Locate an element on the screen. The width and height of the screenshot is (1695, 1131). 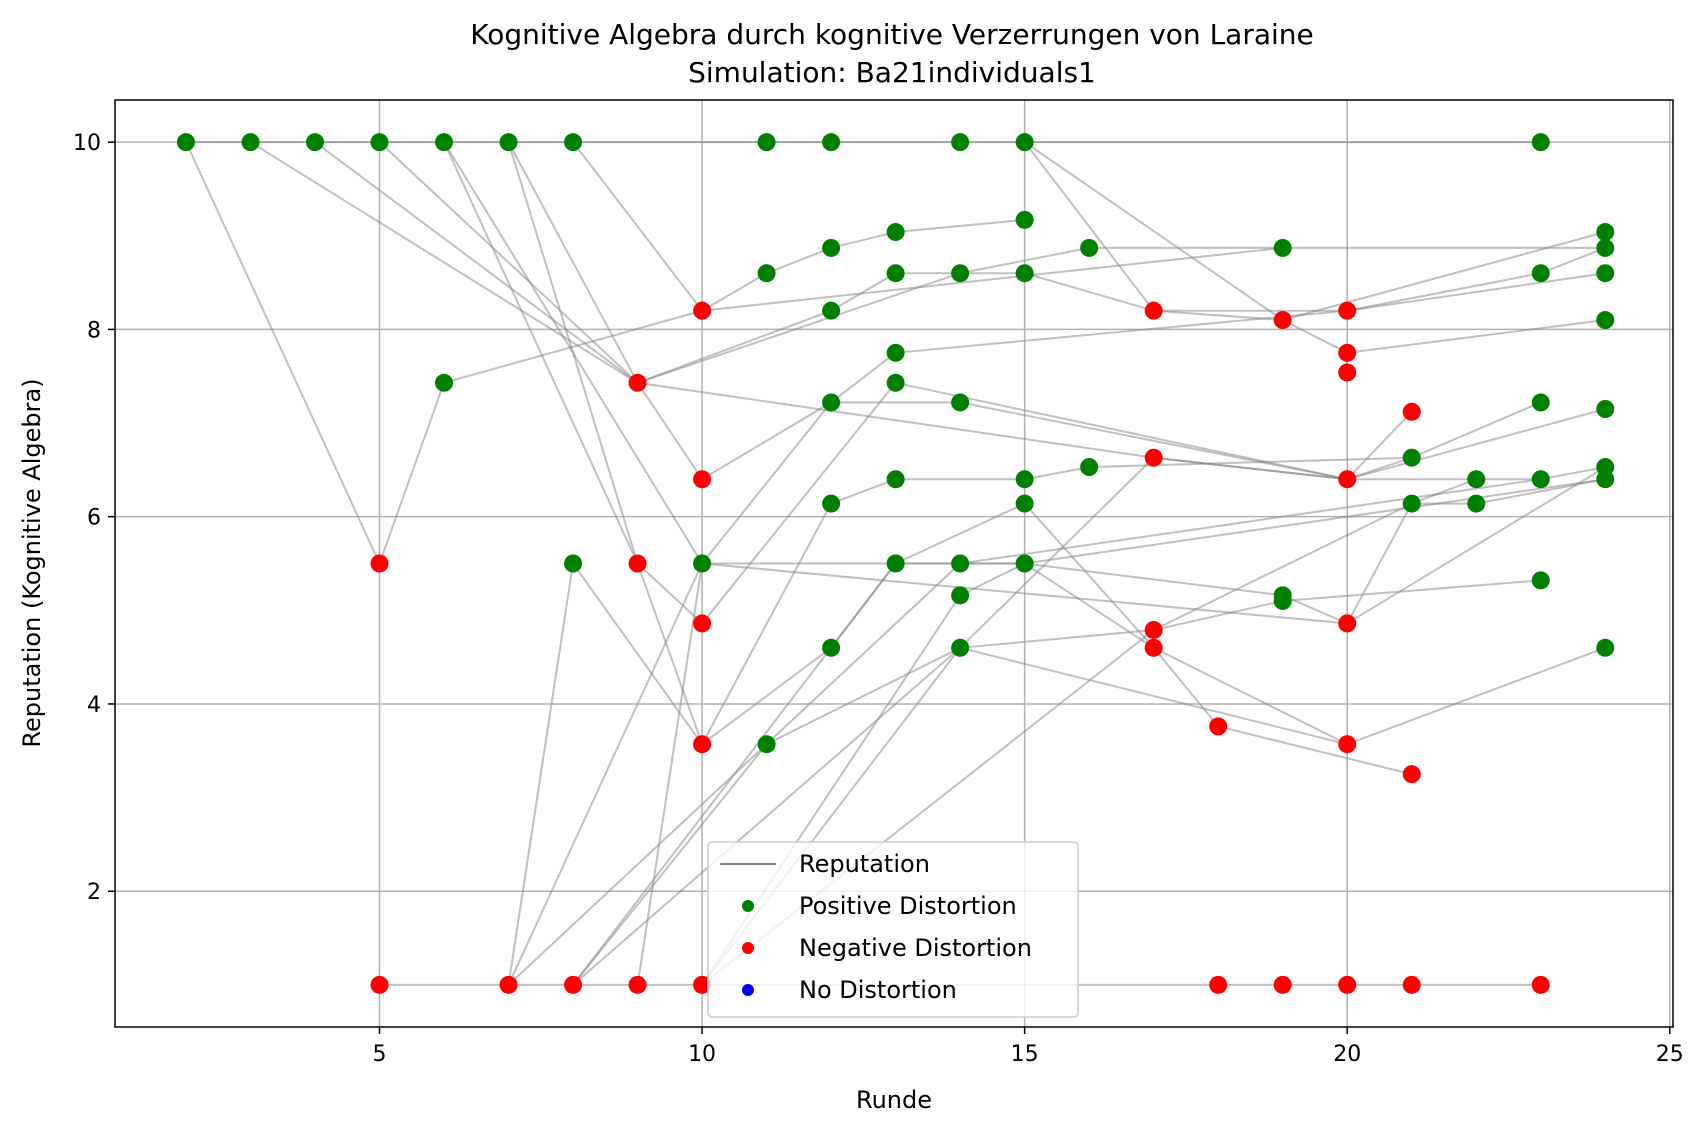
y-tick-label: 6 is located at coordinates (94, 518).